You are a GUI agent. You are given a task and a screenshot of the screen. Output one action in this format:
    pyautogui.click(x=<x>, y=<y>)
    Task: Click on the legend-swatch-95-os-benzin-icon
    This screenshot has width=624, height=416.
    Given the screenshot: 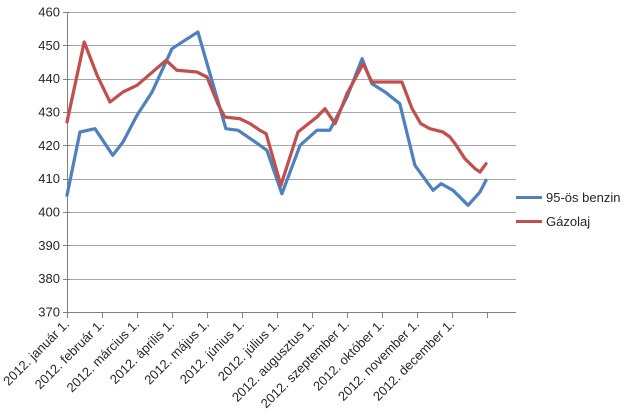 What is the action you would take?
    pyautogui.click(x=529, y=197)
    